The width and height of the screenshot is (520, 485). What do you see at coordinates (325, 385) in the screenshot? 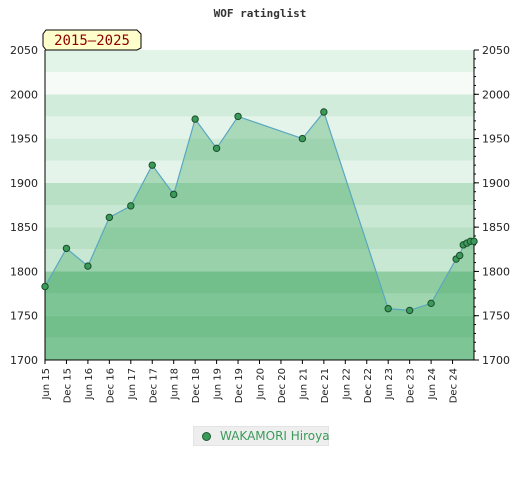
I see `x-tick-label: Dec 21` at bounding box center [325, 385].